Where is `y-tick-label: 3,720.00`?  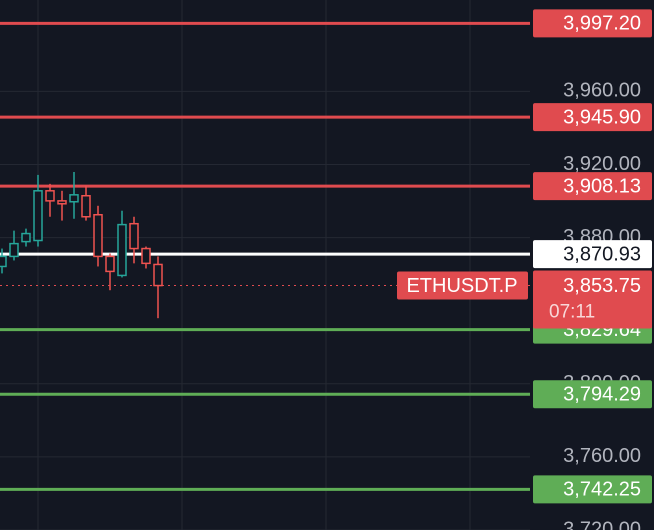 y-tick-label: 3,720.00 is located at coordinates (602, 524).